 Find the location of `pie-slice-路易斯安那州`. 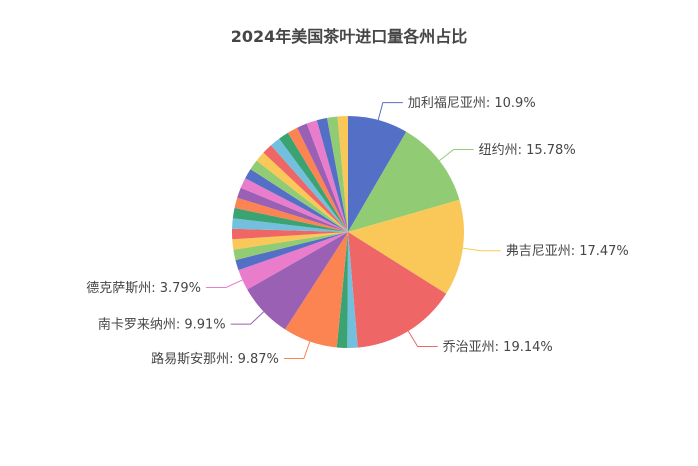

pie-slice-路易斯安那州 is located at coordinates (316, 290).